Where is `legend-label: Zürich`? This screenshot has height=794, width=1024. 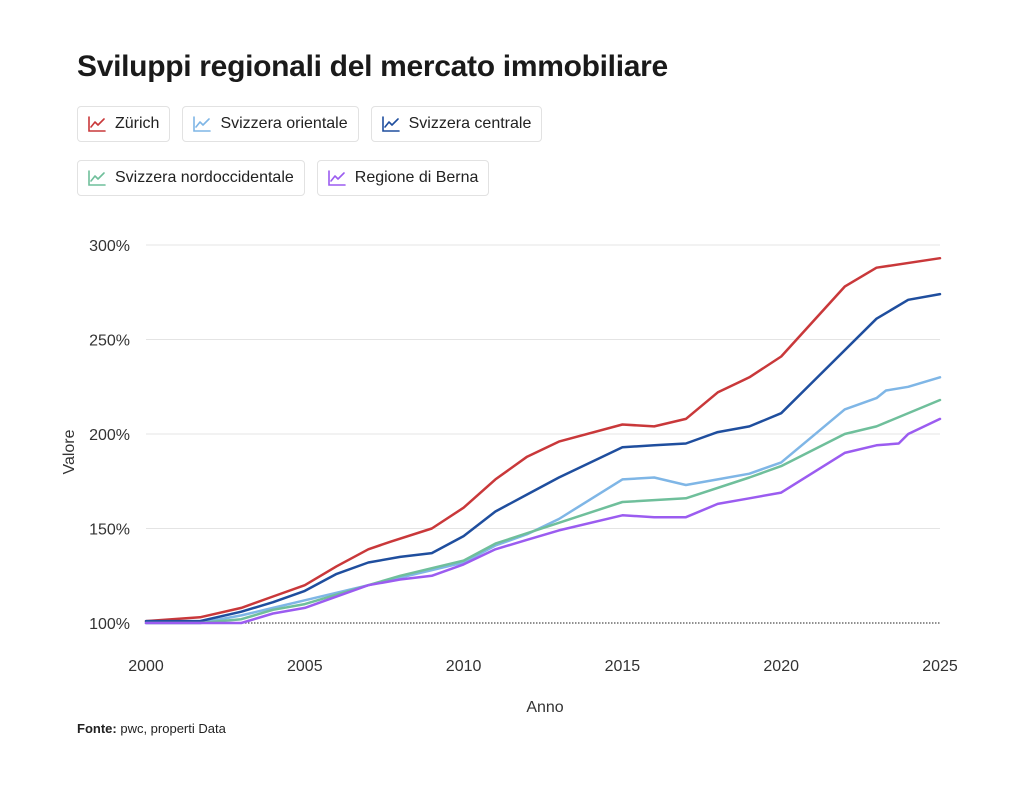
legend-label: Zürich is located at coordinates (137, 123).